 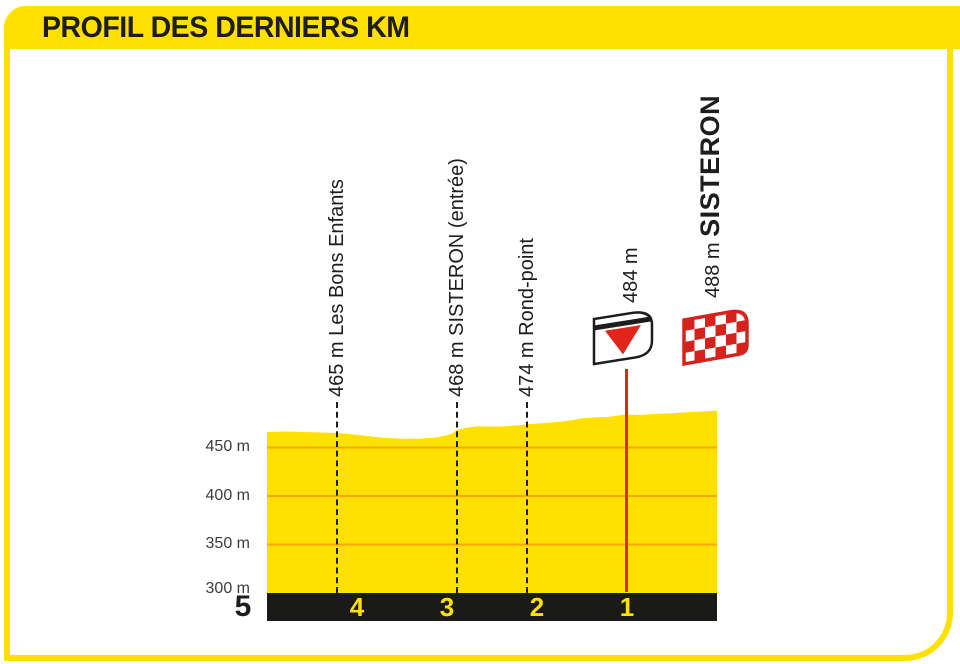 I want to click on elevation-area, so click(x=492, y=501).